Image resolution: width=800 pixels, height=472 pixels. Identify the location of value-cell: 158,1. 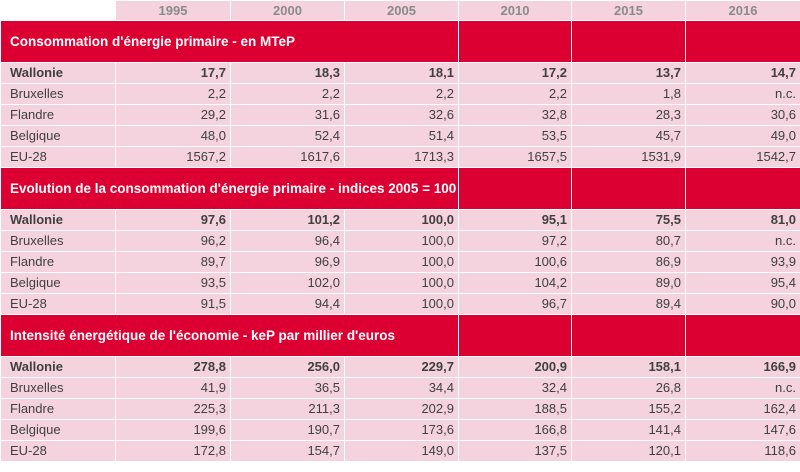
(628, 367).